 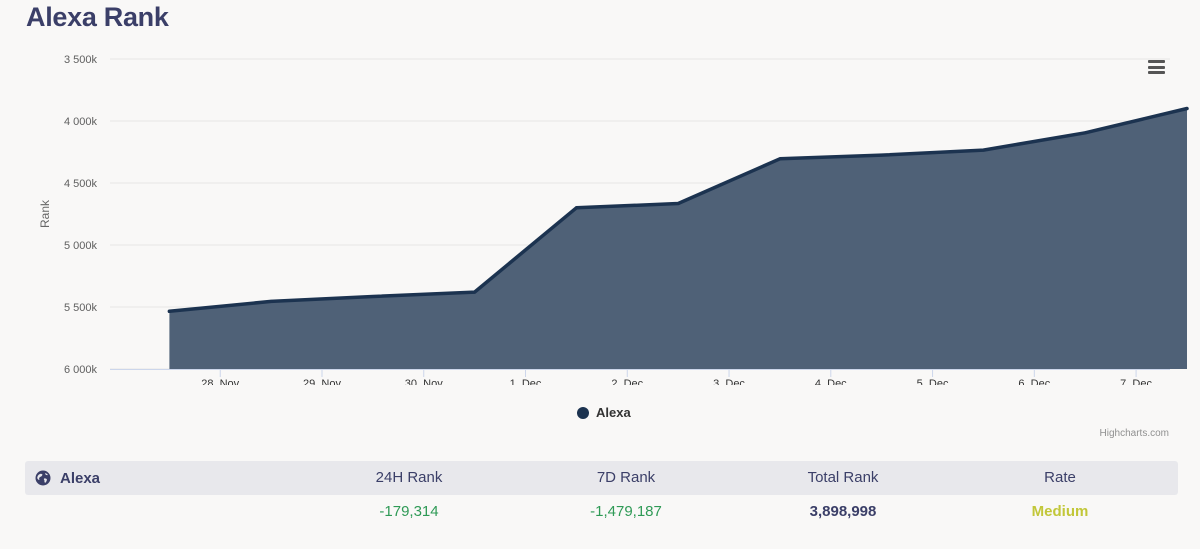 What do you see at coordinates (627, 381) in the screenshot?
I see `x-tick-label: 2. Dec` at bounding box center [627, 381].